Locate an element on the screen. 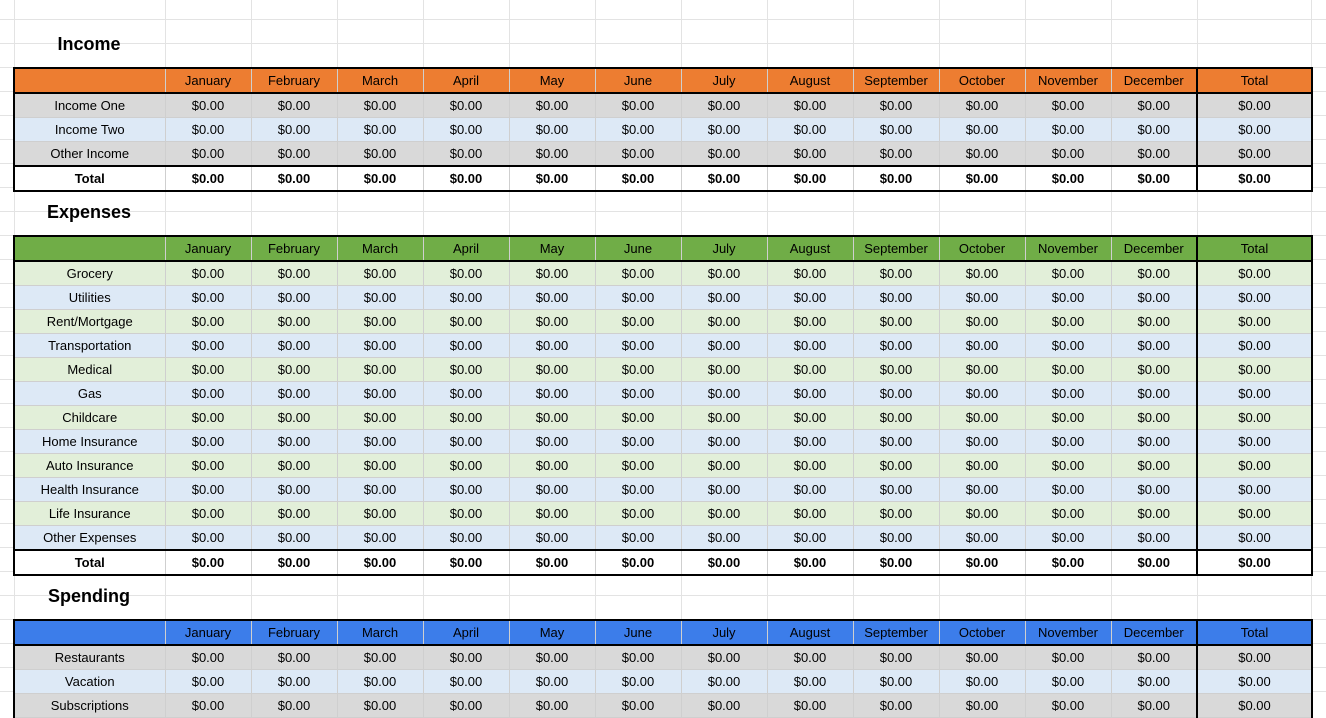  header-month-december: December is located at coordinates (1154, 248).